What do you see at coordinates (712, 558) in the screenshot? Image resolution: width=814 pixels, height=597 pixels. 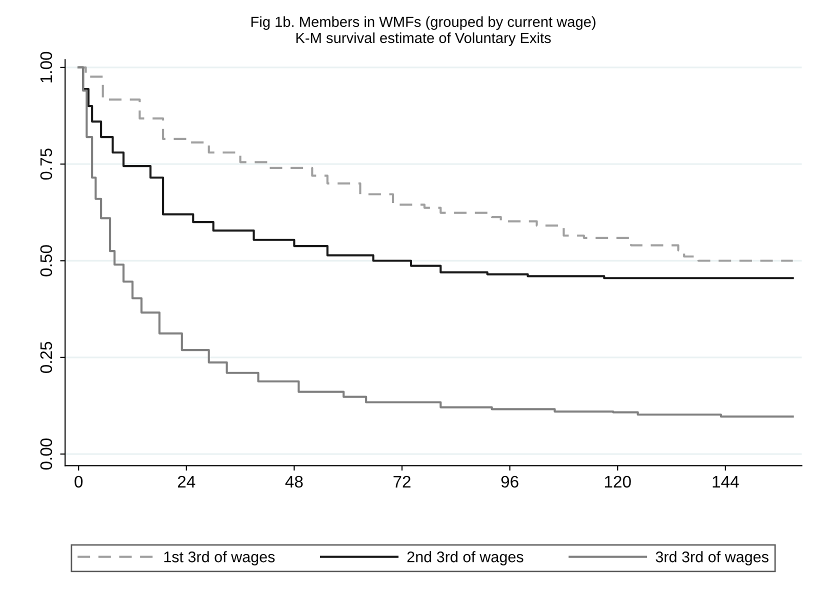 I see `legend-label: 3rd 3rd of wages` at bounding box center [712, 558].